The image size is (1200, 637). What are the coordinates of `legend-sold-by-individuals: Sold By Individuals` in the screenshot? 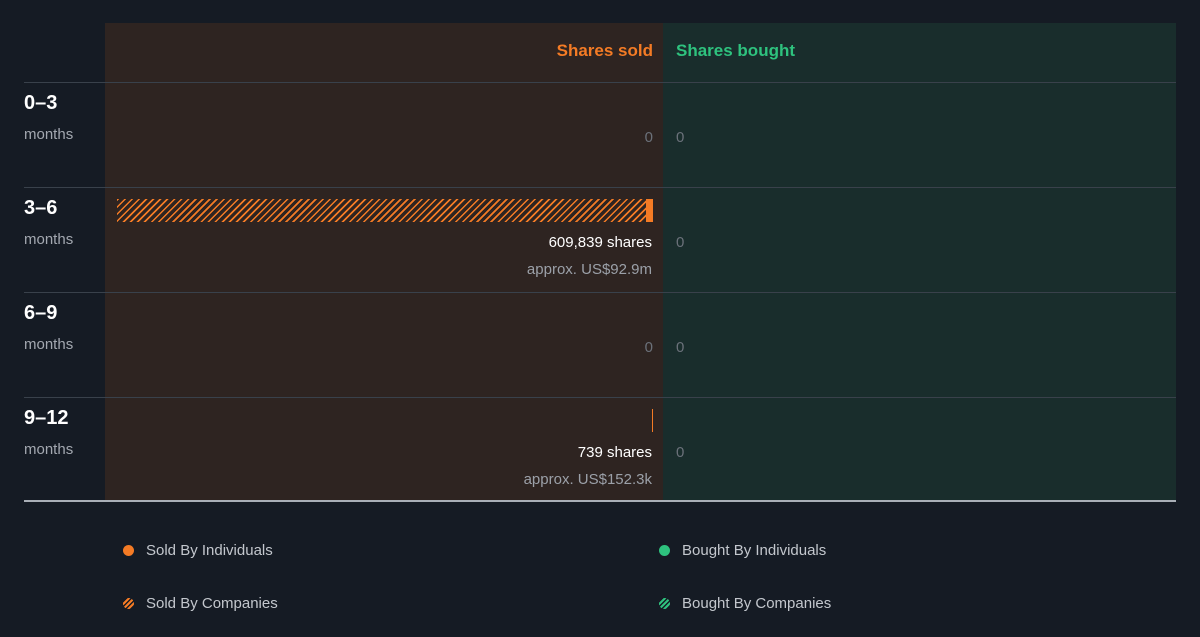 It's located at (198, 550).